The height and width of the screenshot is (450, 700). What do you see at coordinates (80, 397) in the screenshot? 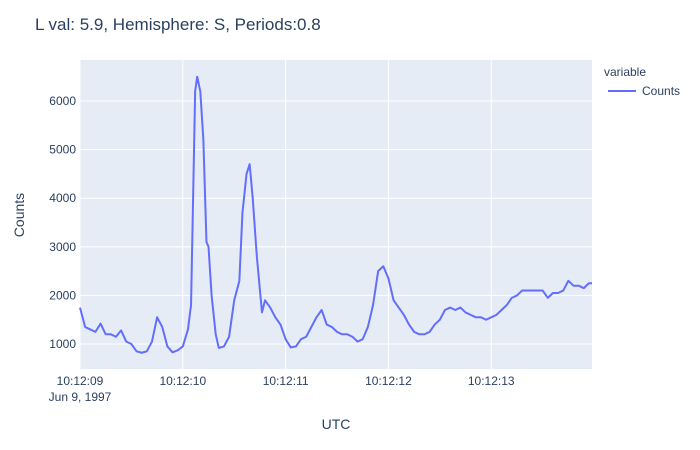
I see `x-tick-date: Jun 9, 1997` at bounding box center [80, 397].